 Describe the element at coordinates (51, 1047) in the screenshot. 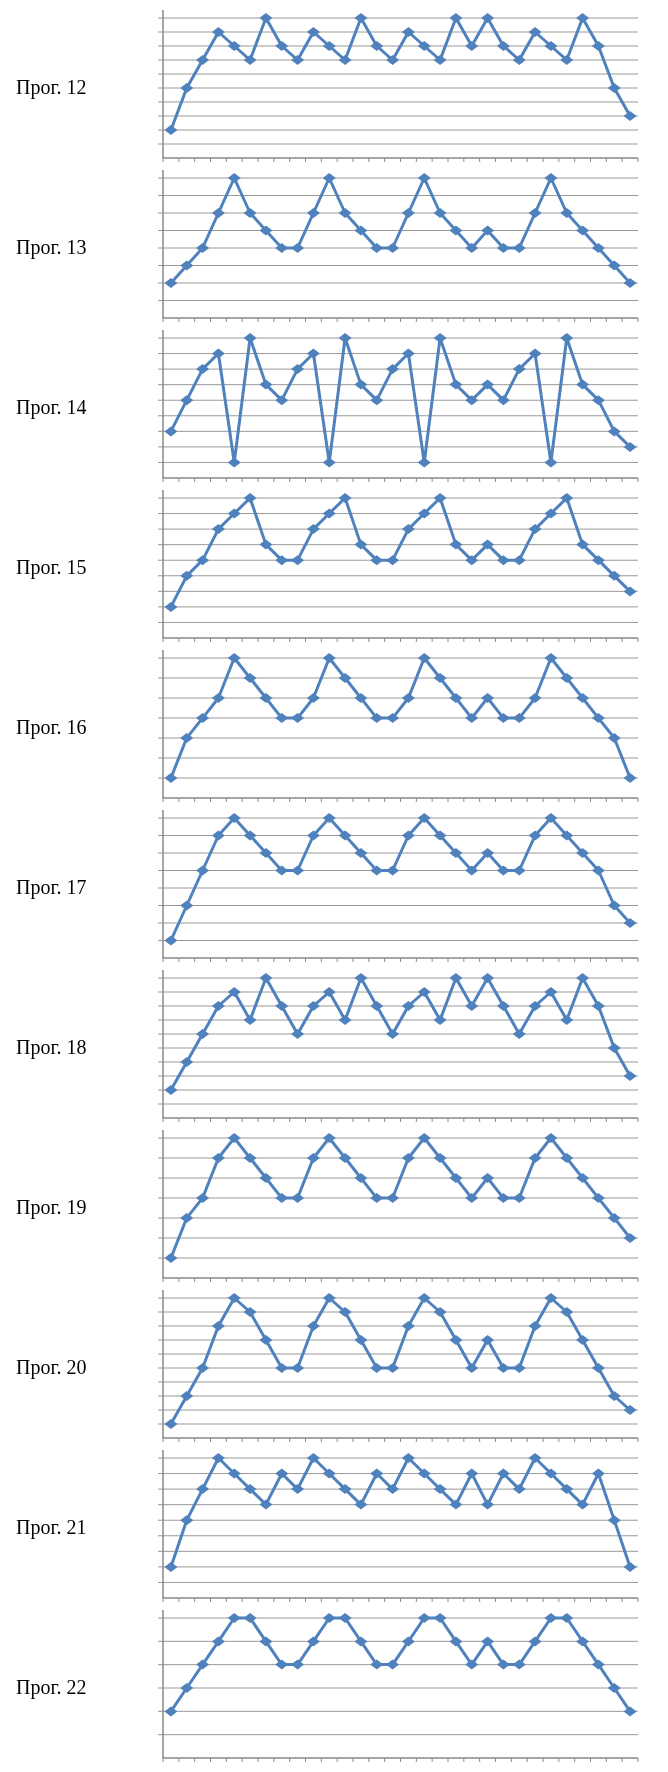

I see `text: Прог. 18` at that location.